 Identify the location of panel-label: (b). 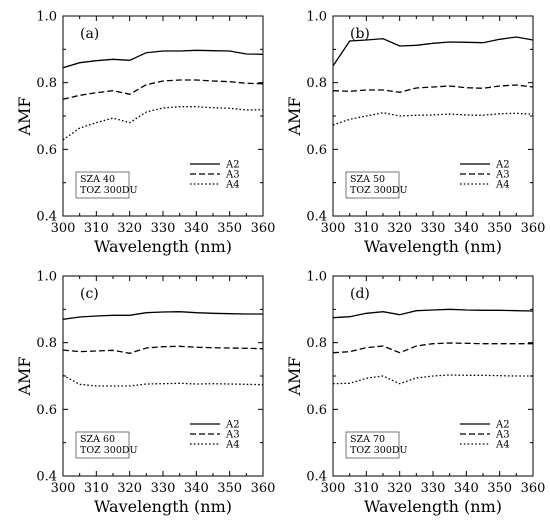
(360, 34).